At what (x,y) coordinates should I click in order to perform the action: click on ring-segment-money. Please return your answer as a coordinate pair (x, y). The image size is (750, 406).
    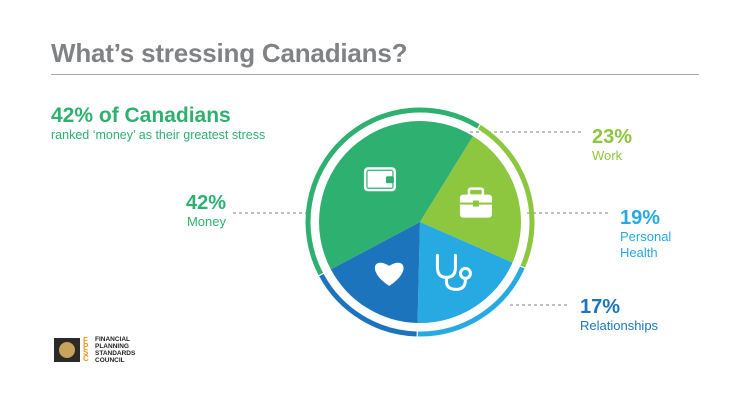
    Looking at the image, I should click on (392, 191).